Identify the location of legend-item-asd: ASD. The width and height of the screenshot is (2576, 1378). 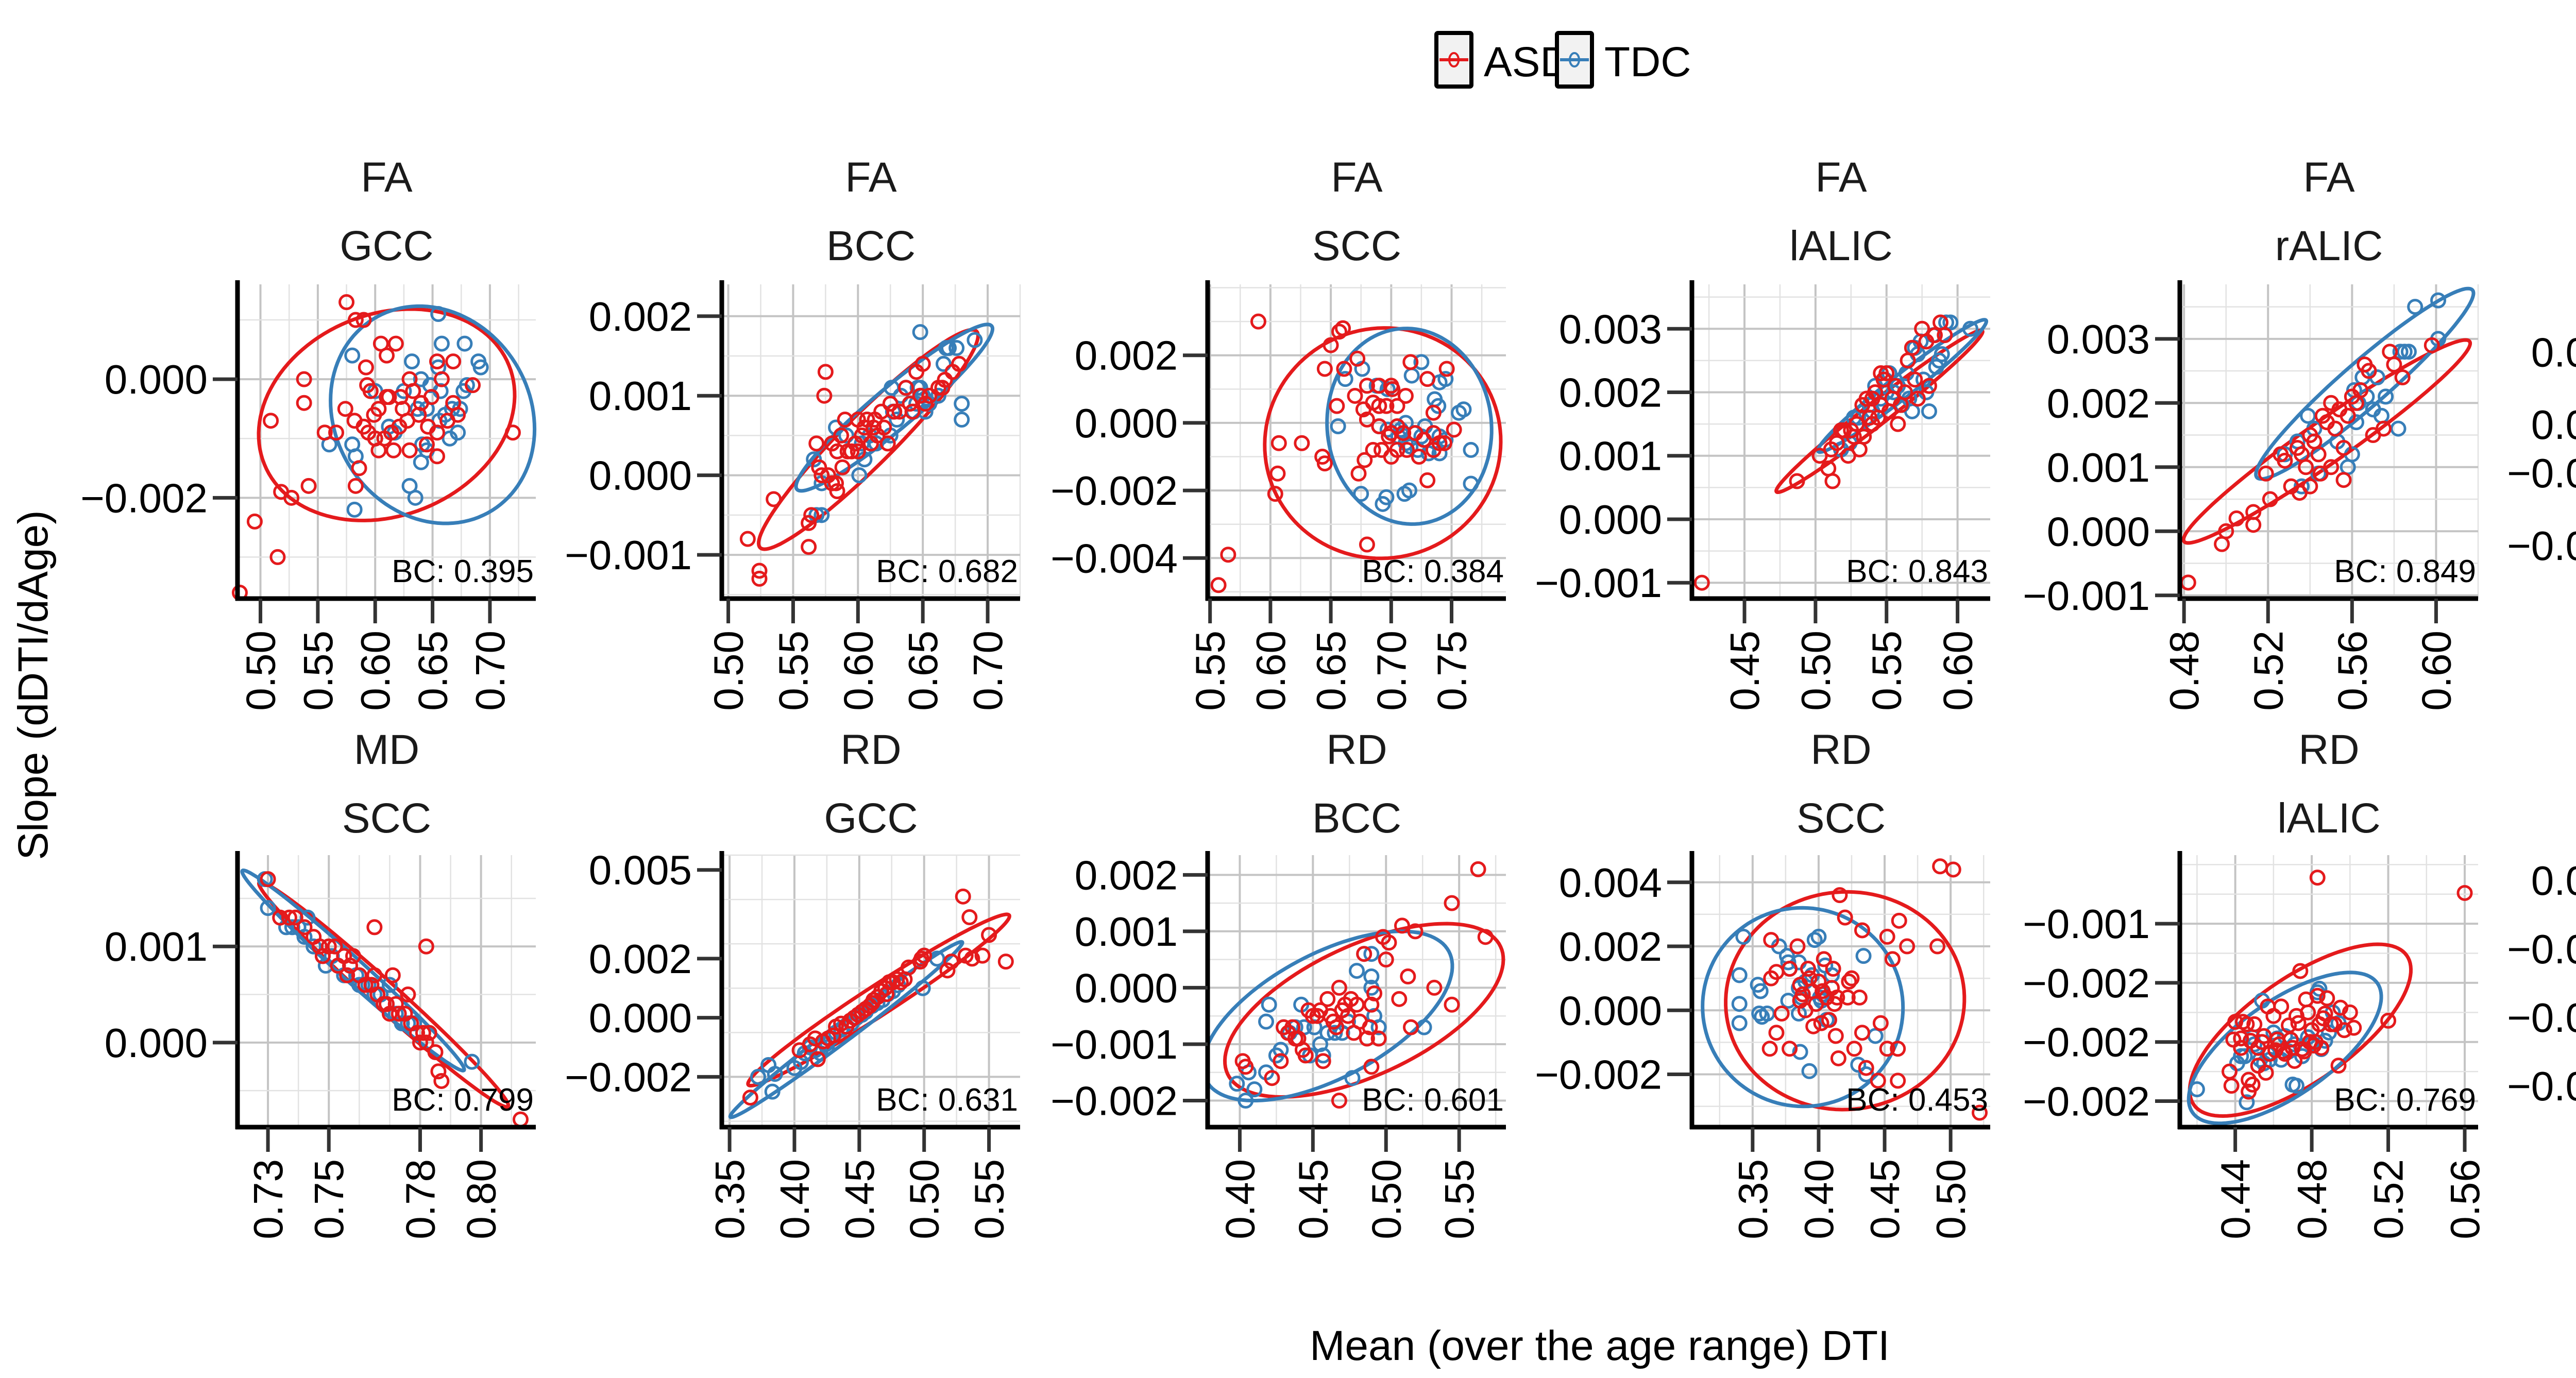
(1502, 60).